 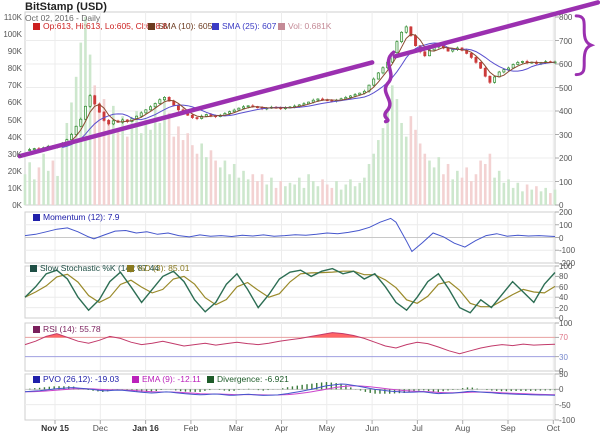 I want to click on volume-left-tick: 20K, so click(x=14, y=171).